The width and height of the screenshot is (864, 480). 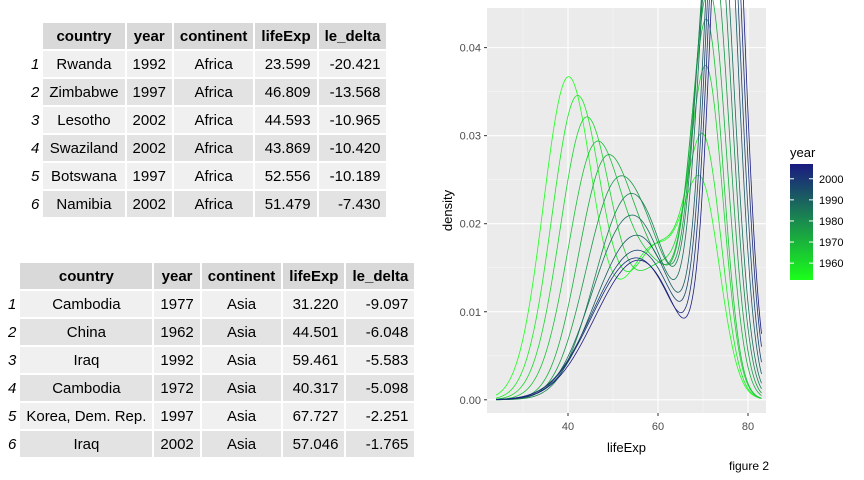 I want to click on cell-country: Namibia, so click(x=84, y=204).